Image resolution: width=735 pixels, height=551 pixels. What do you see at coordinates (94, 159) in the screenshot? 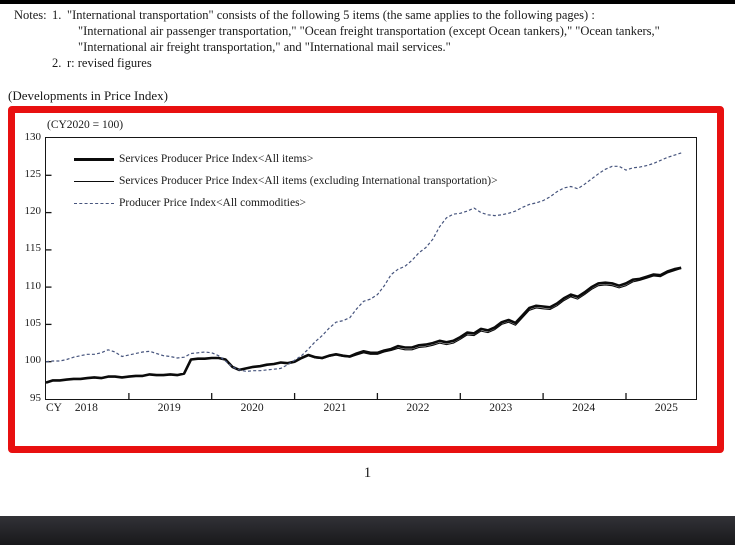
I see `thick-line-sample-icon` at bounding box center [94, 159].